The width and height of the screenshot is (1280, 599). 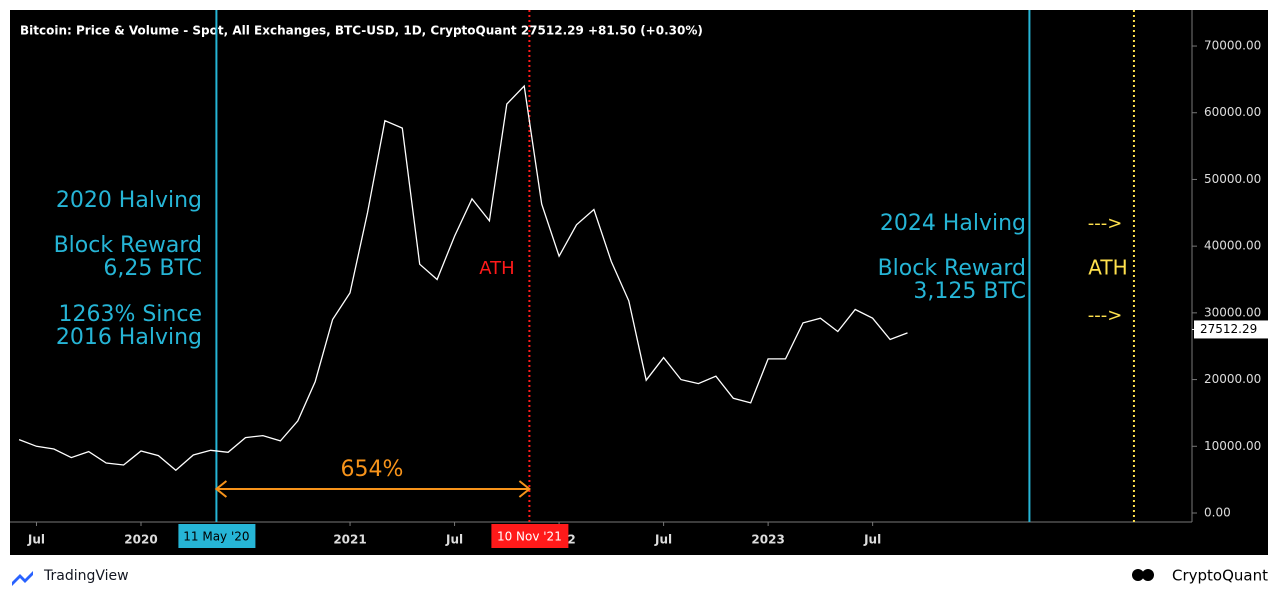 What do you see at coordinates (140, 540) in the screenshot?
I see `x-tick-label: 2020` at bounding box center [140, 540].